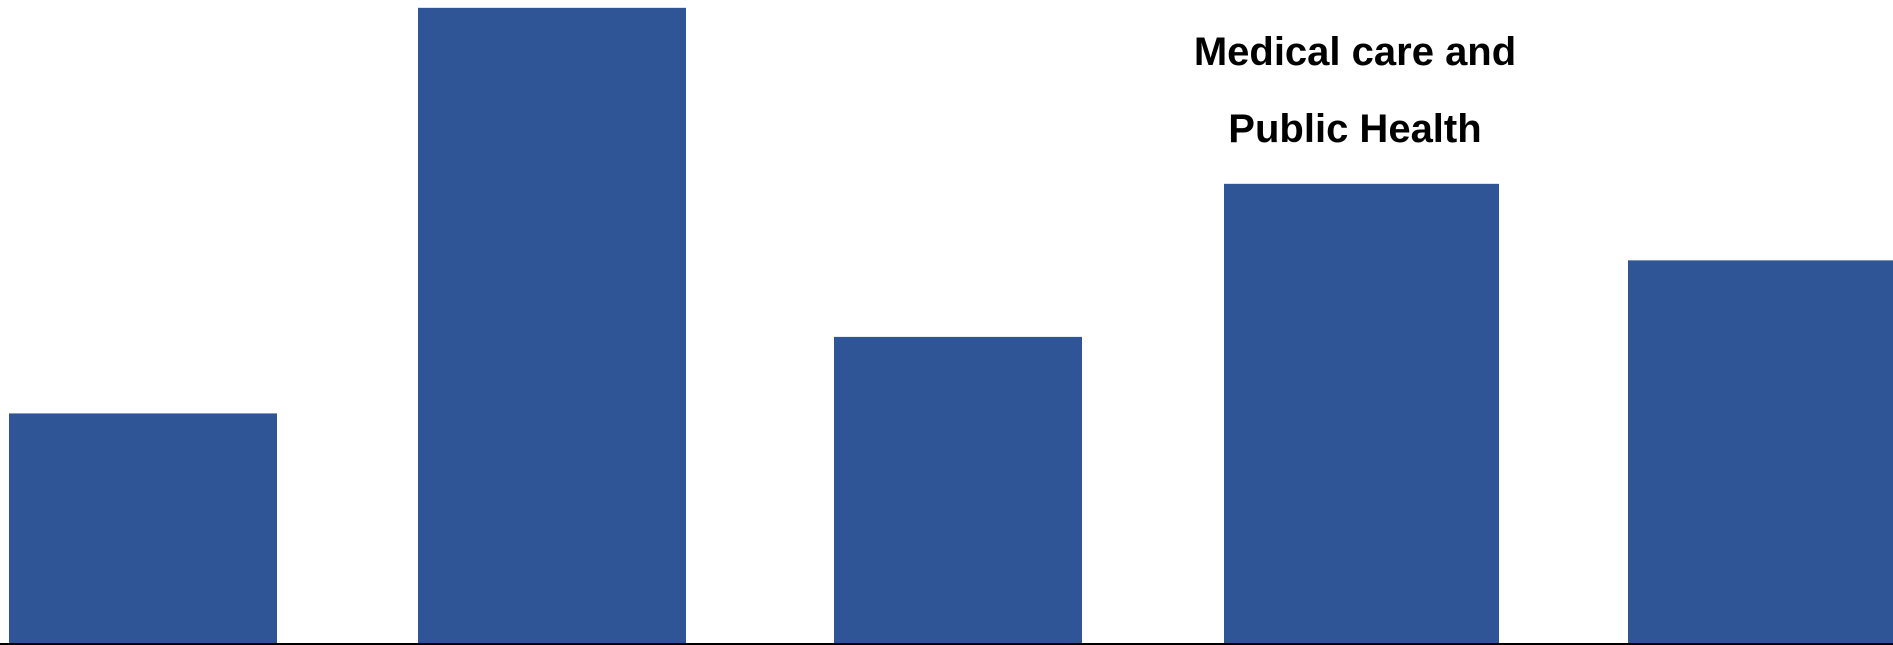 The width and height of the screenshot is (1893, 645). What do you see at coordinates (1355, 52) in the screenshot?
I see `annotation-line-1: Medical care and` at bounding box center [1355, 52].